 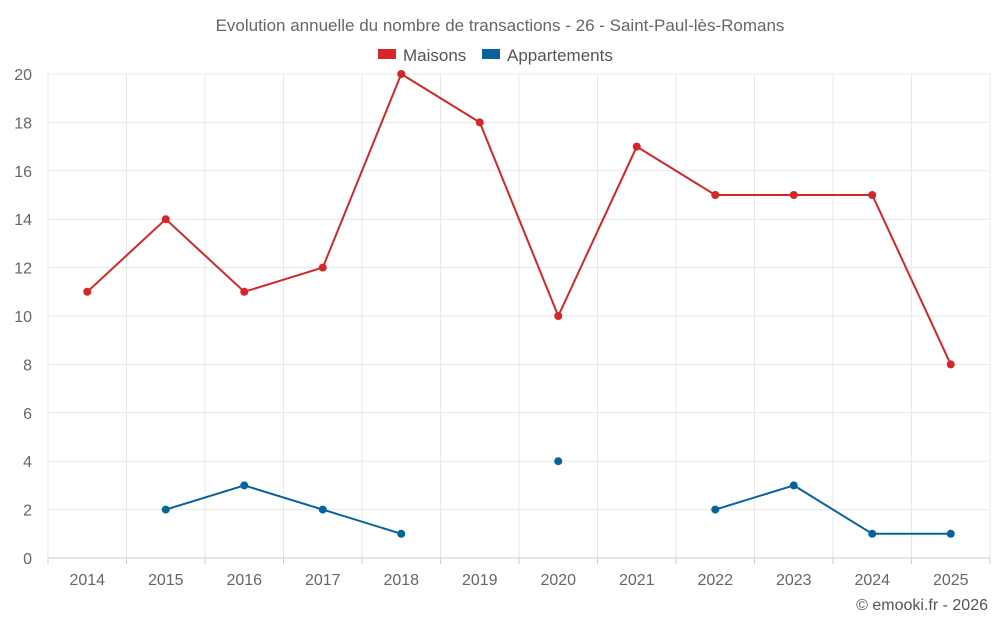 I want to click on x-tick-label: 2022, so click(x=715, y=580).